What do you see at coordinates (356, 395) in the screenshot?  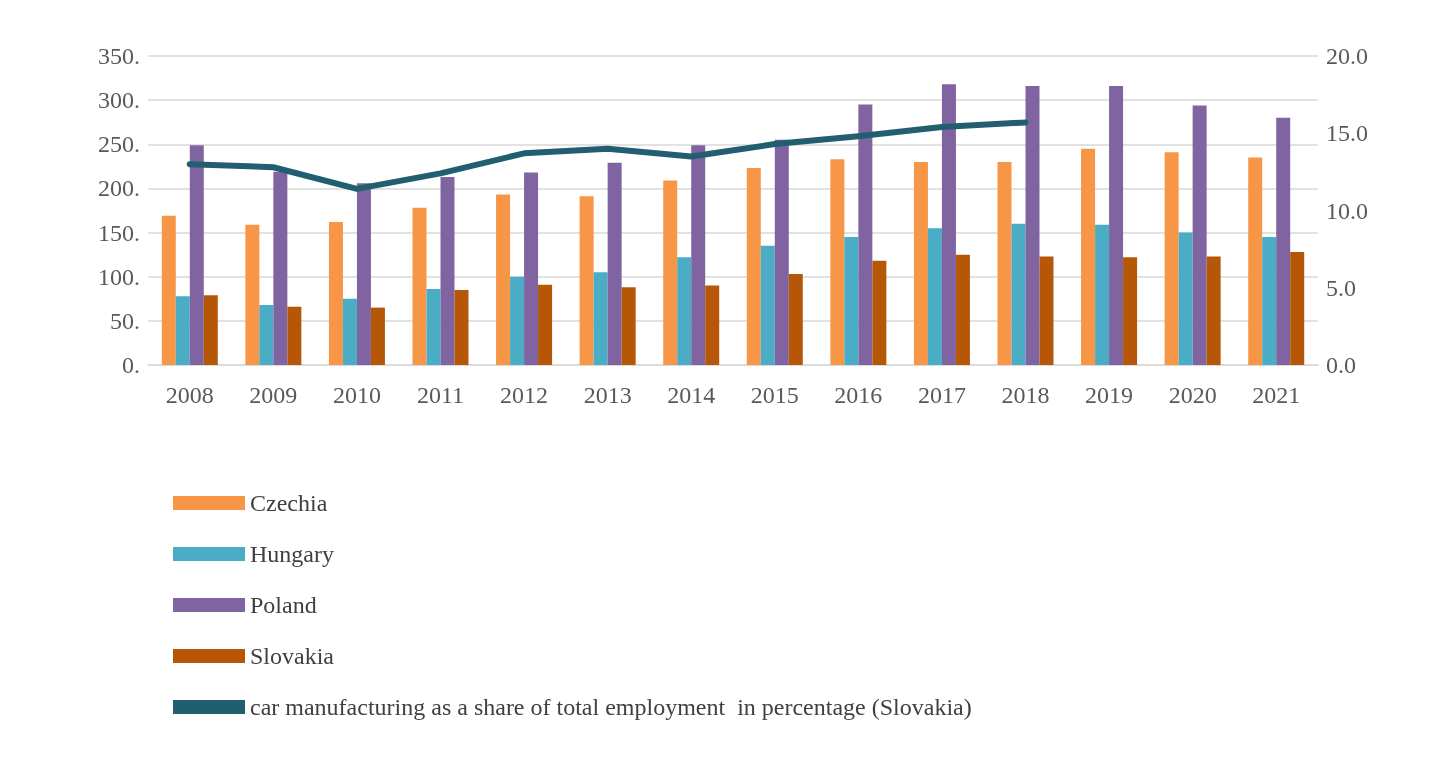 I see `x-tick-label: 2010` at bounding box center [356, 395].